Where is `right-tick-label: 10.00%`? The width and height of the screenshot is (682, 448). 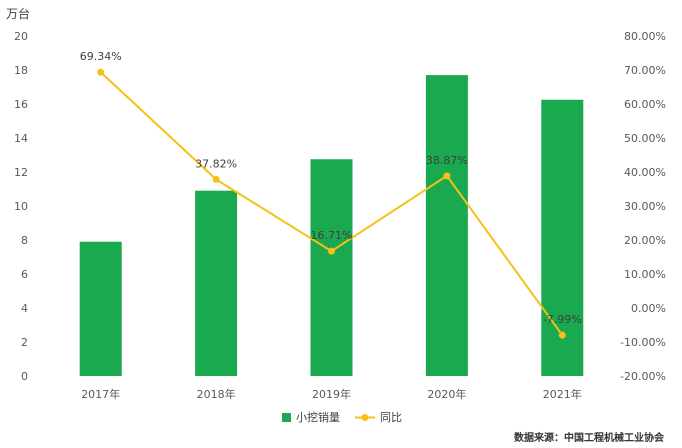 right-tick-label: 10.00% is located at coordinates (645, 274).